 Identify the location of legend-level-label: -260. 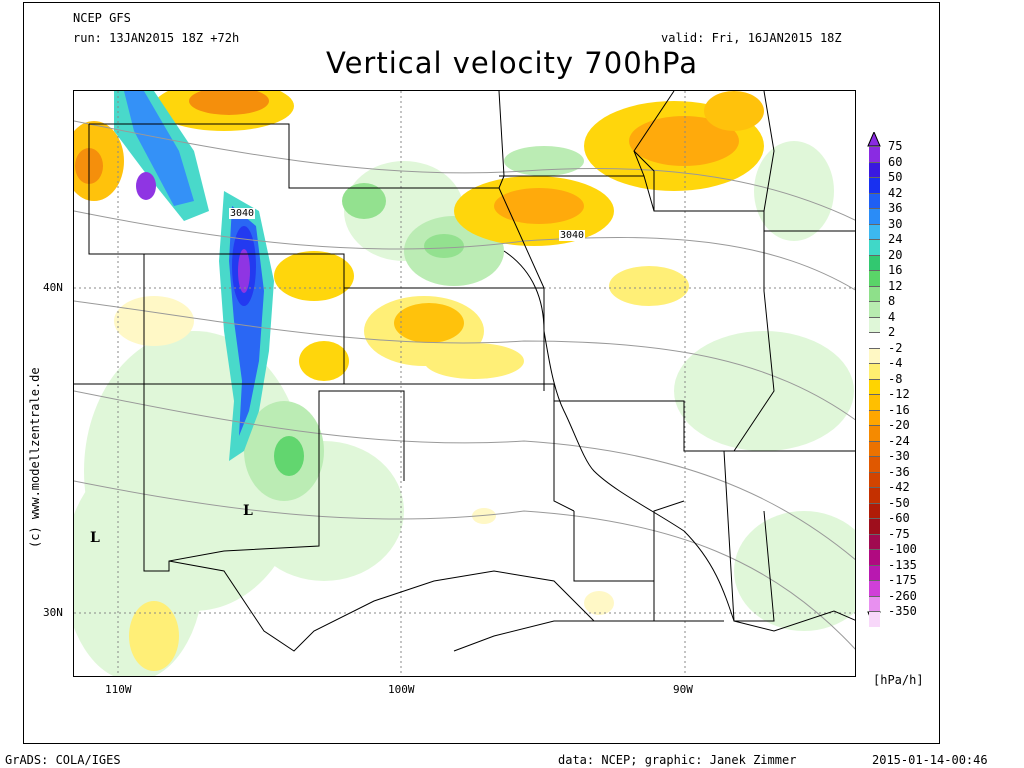
(902, 595).